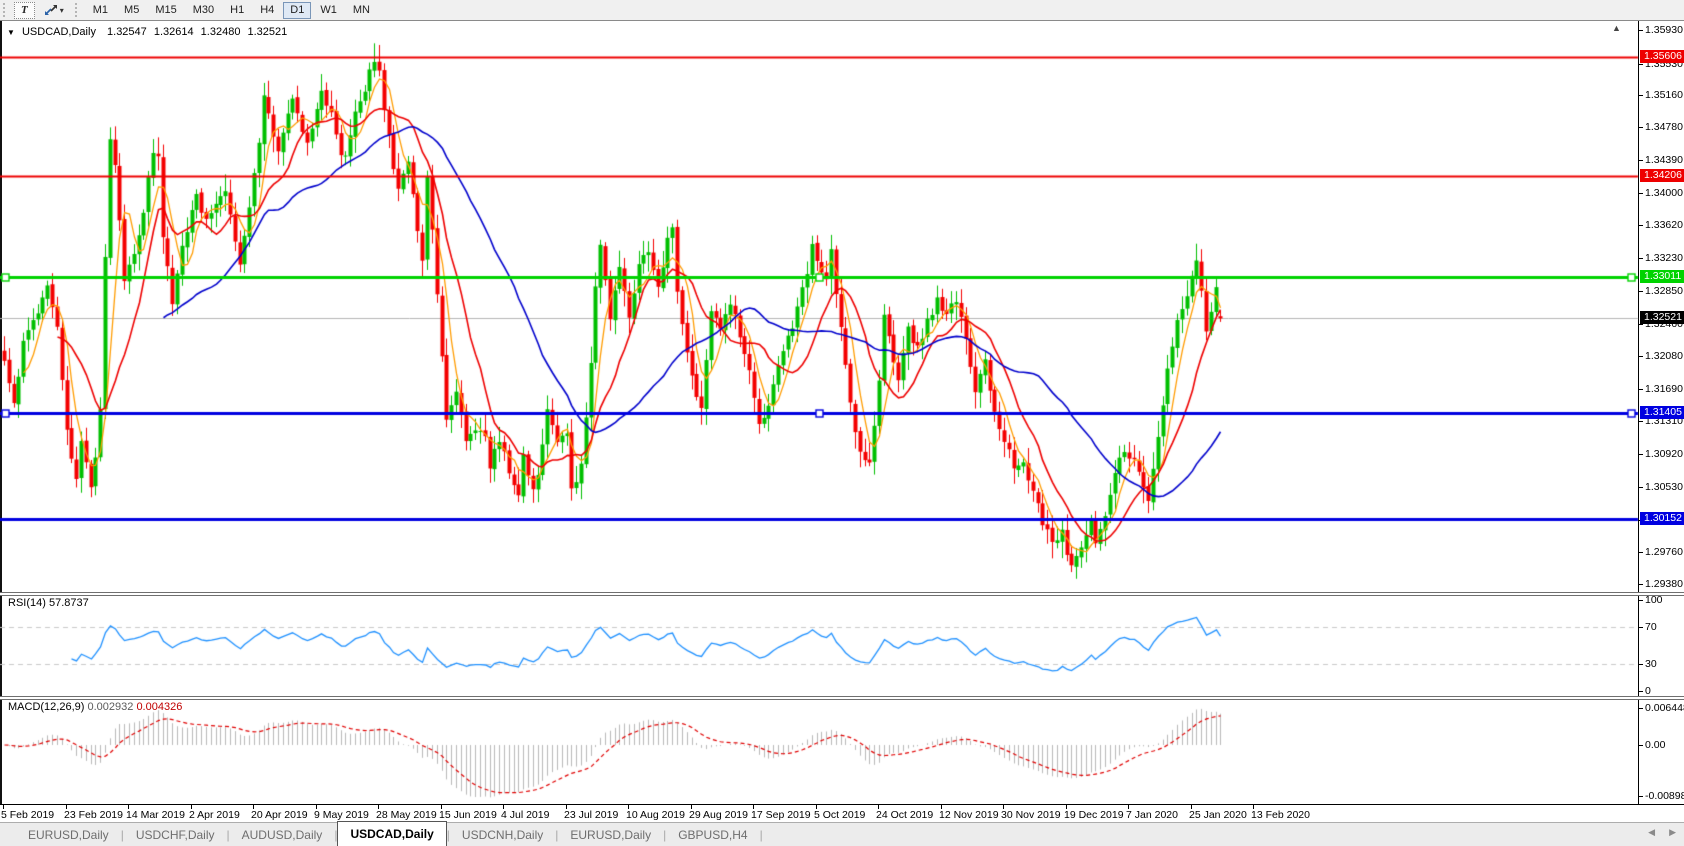  I want to click on date-label: 7 Jan 2020, so click(1152, 815).